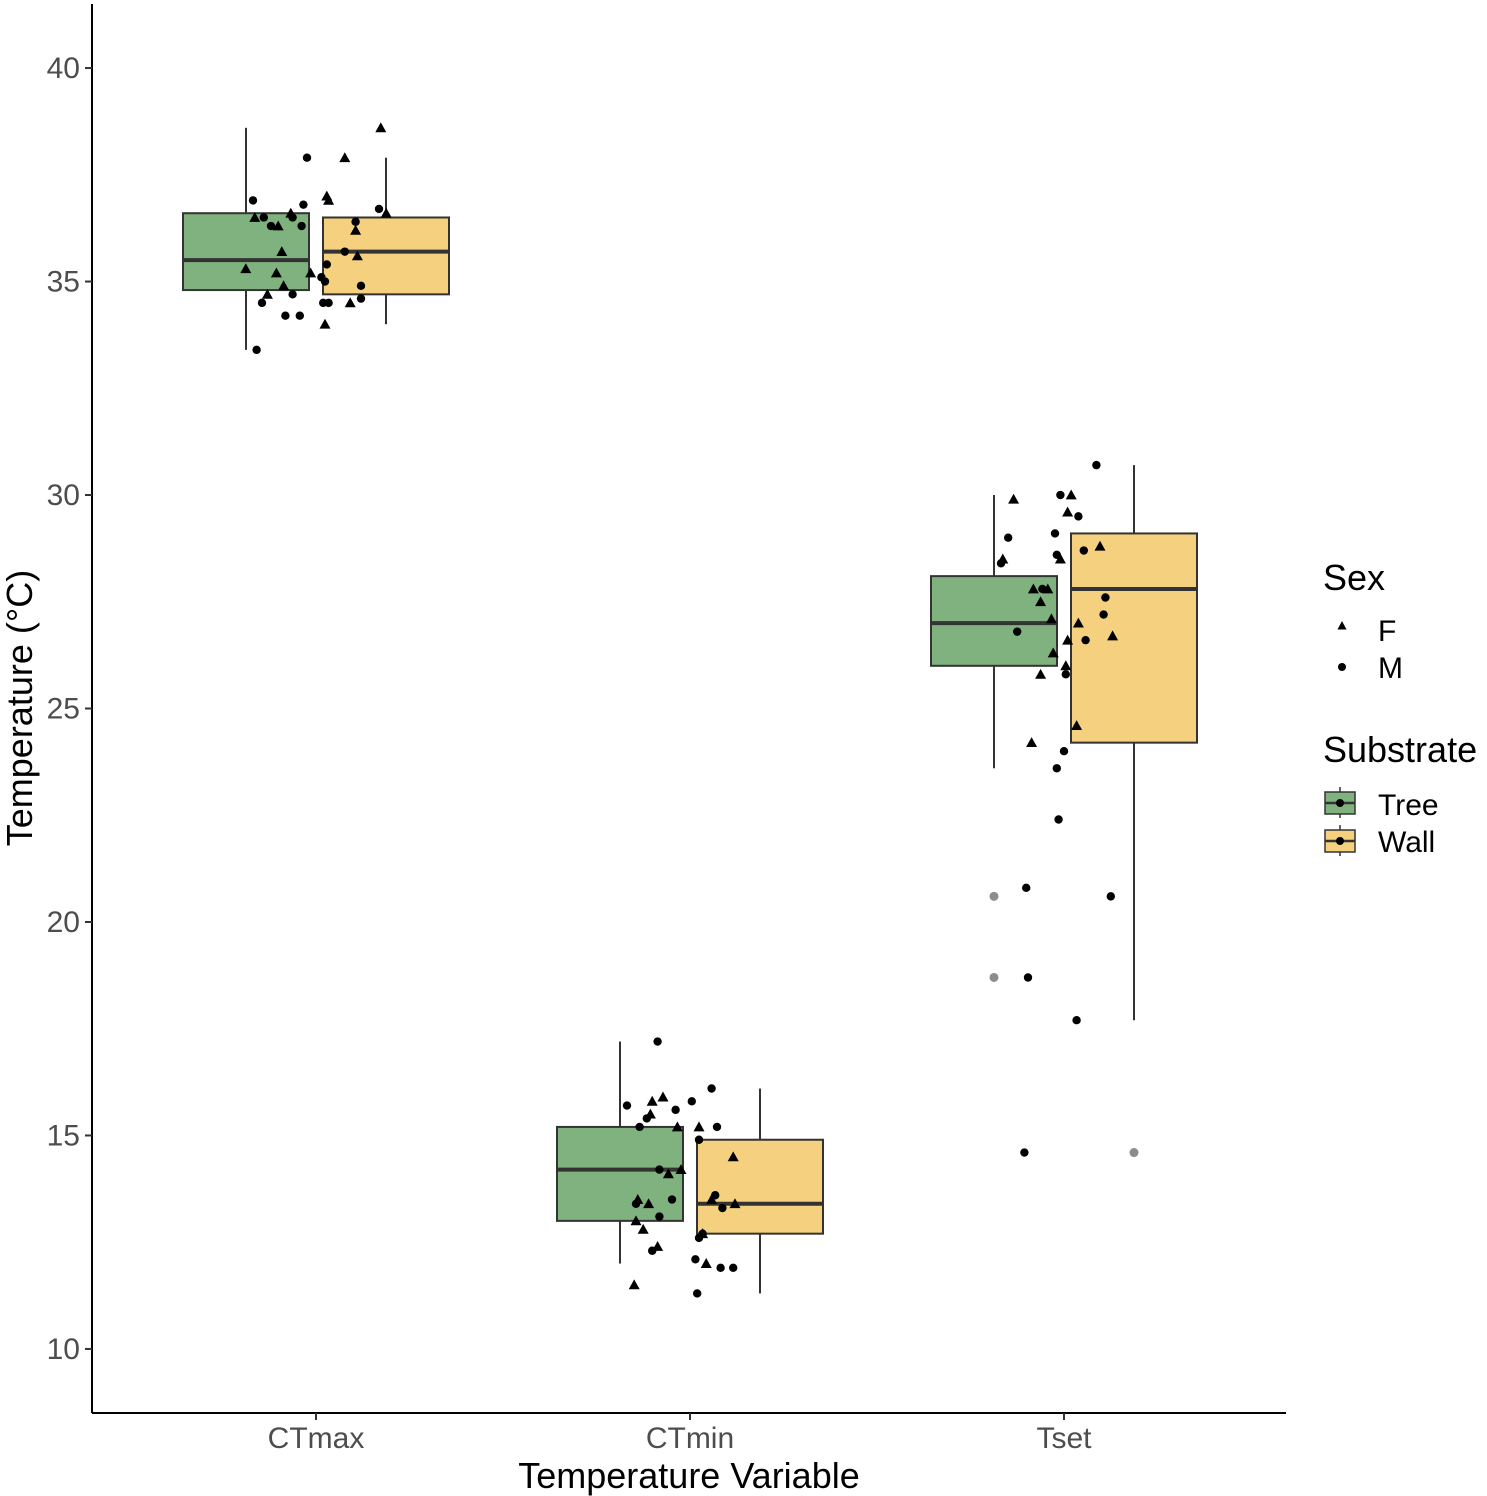  I want to click on box-tset-wall-outlier, so click(1134, 1153).